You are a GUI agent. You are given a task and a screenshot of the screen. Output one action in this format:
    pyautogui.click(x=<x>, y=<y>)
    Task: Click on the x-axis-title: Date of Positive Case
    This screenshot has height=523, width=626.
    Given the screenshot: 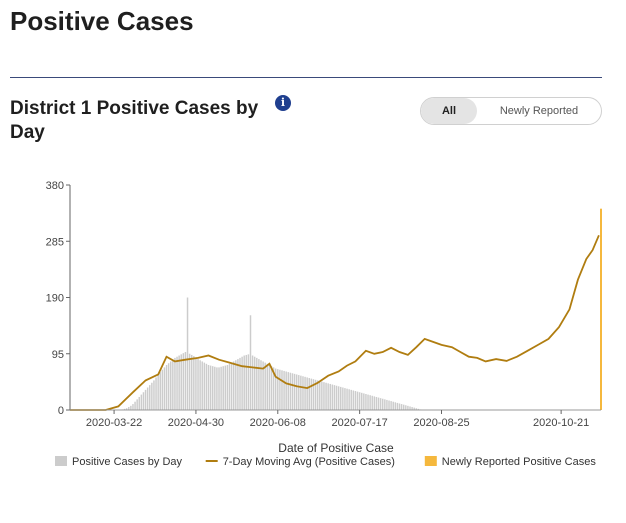 What is the action you would take?
    pyautogui.click(x=336, y=448)
    